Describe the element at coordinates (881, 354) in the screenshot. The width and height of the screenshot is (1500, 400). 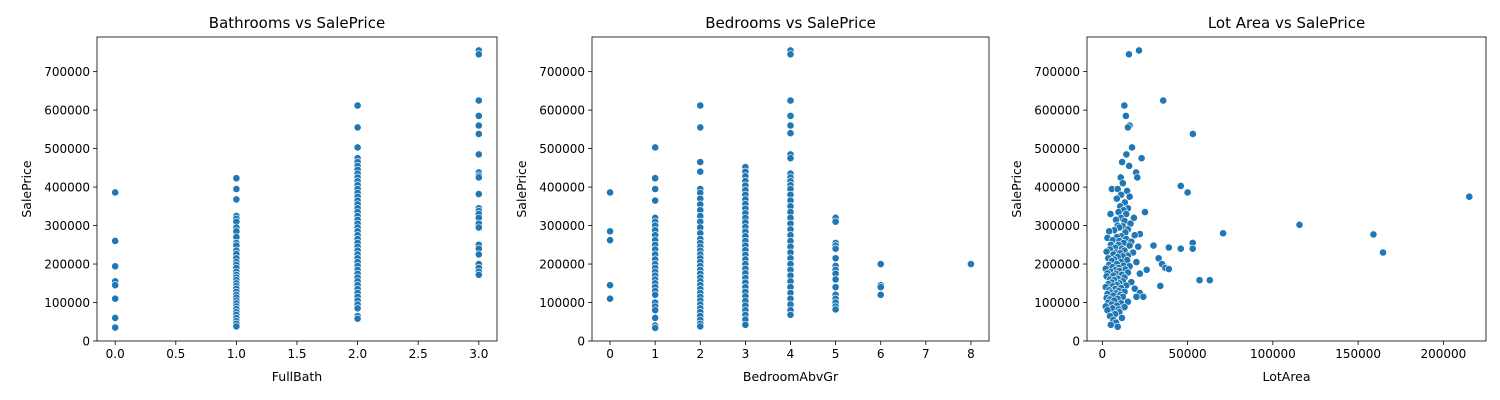
I see `x-tick-label: 6` at that location.